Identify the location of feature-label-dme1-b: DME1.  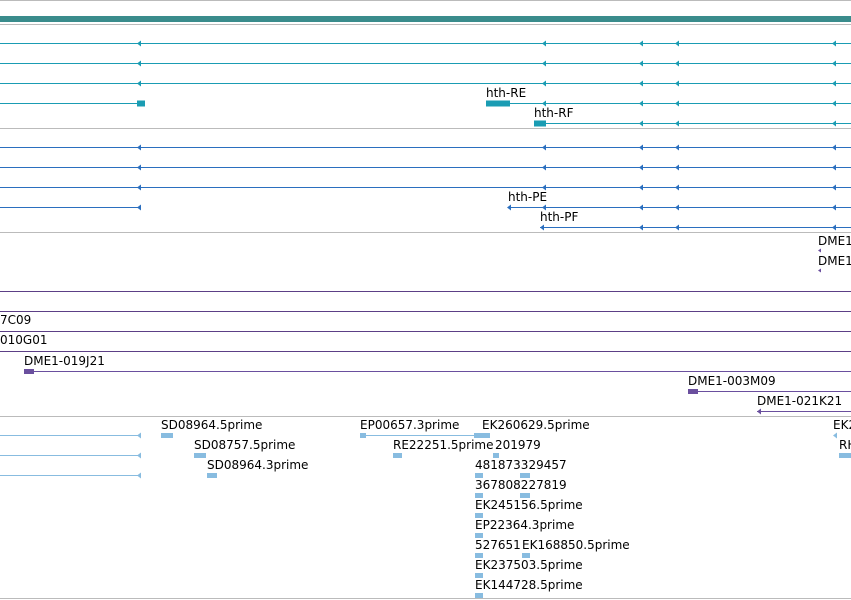
(834, 261).